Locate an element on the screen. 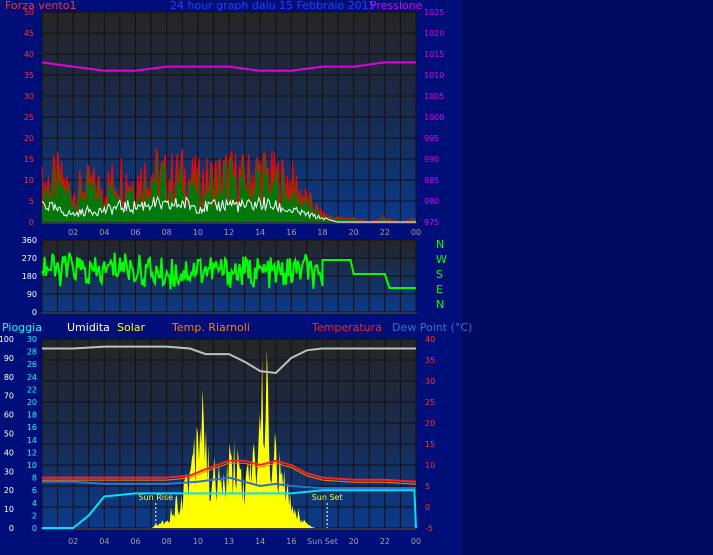 The image size is (713, 555). wind-y-tick-label: 10 is located at coordinates (29, 180).